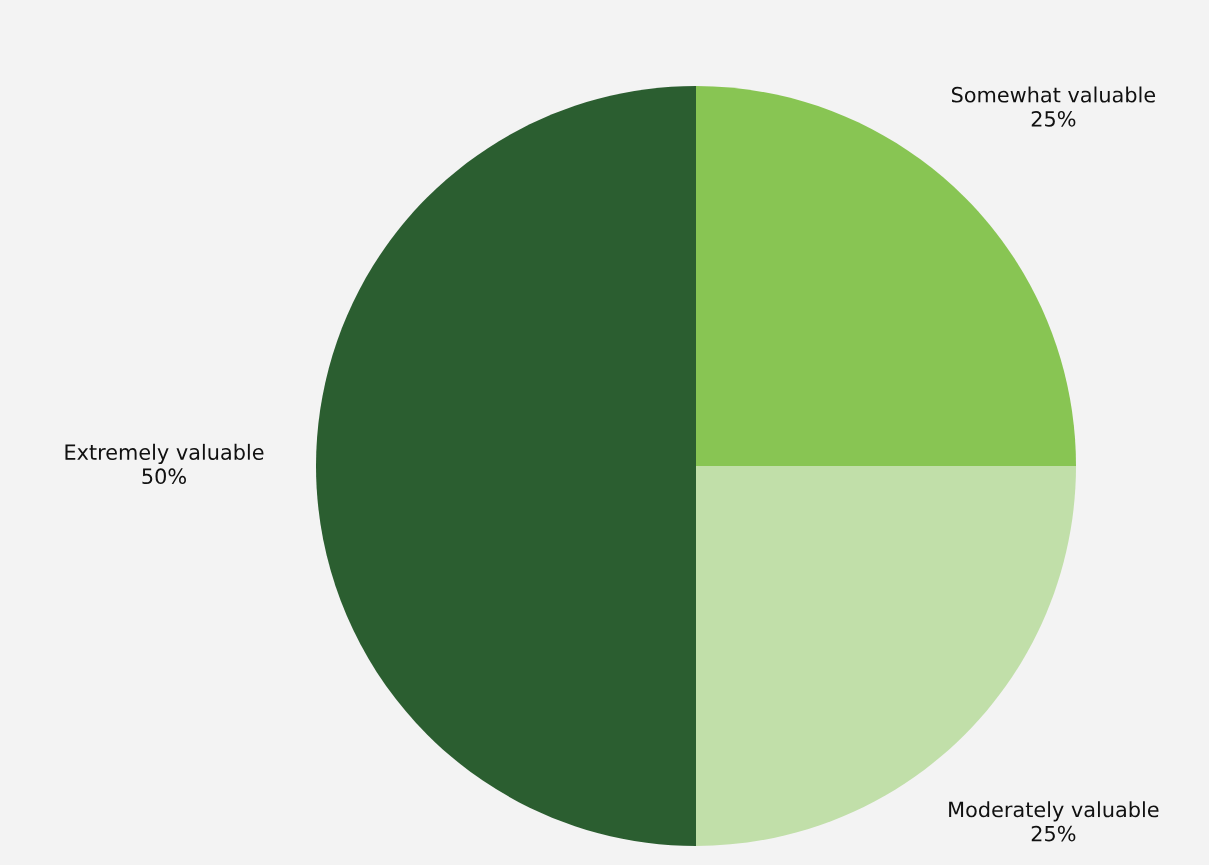 The image size is (1209, 865). I want to click on slice-label: Extremely valuable, so click(164, 454).